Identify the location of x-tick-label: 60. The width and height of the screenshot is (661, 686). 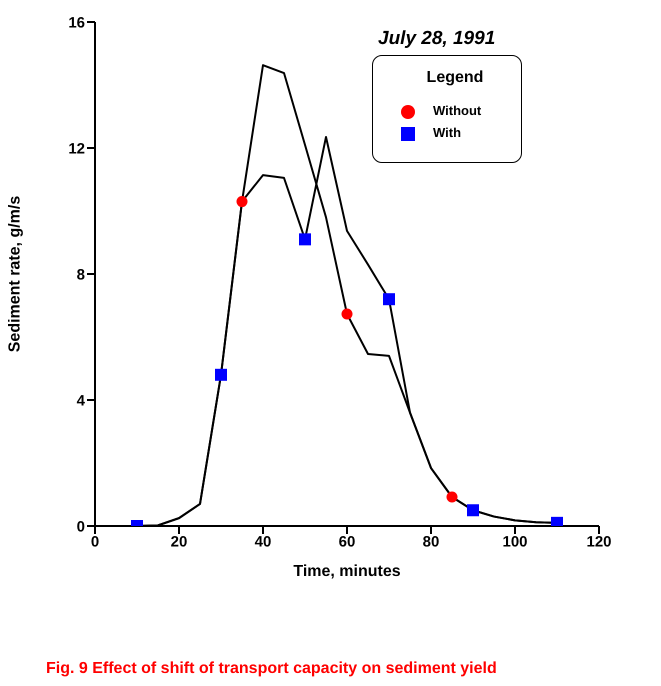
(347, 542).